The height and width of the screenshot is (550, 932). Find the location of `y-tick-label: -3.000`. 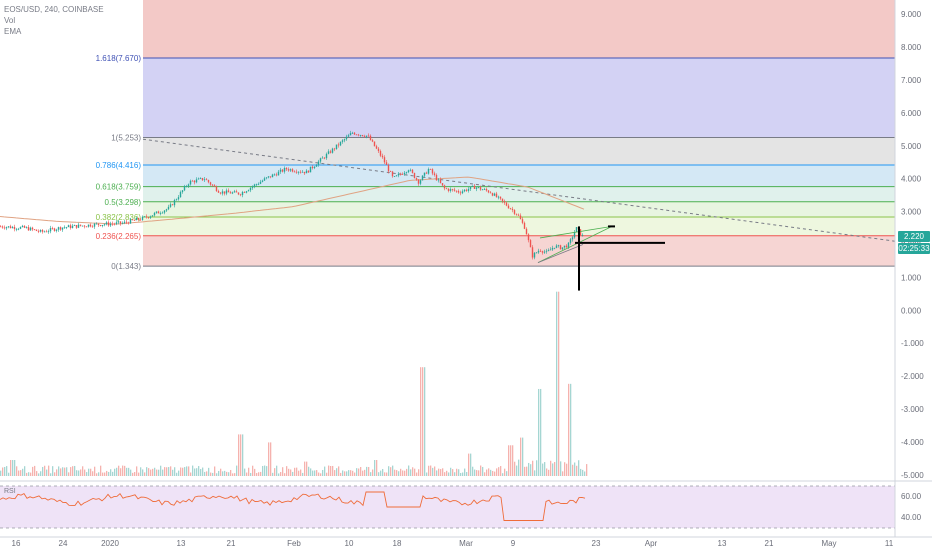

y-tick-label: -3.000 is located at coordinates (912, 409).